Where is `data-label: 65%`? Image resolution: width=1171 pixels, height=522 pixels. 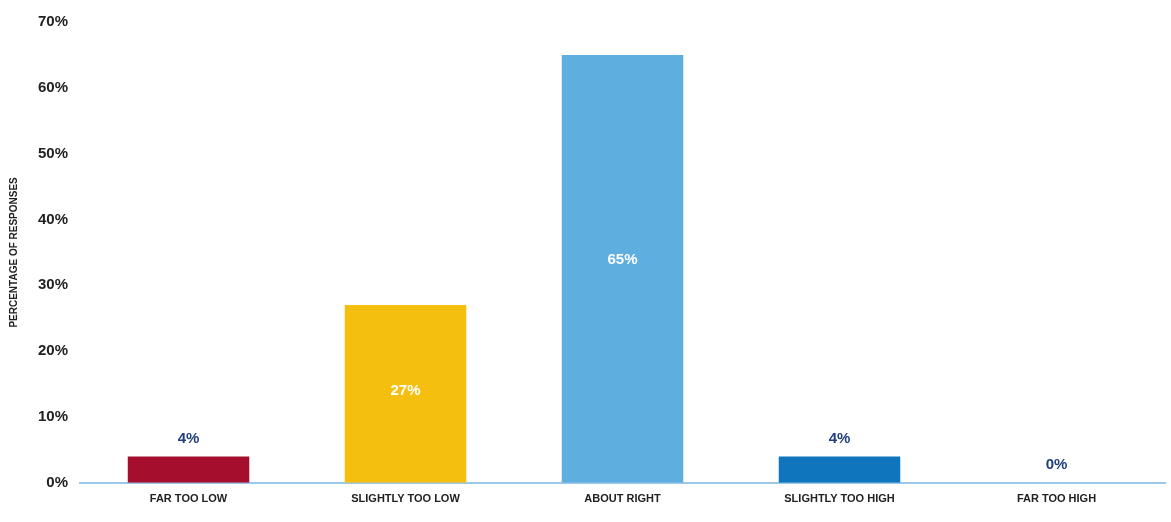
data-label: 65% is located at coordinates (622, 259).